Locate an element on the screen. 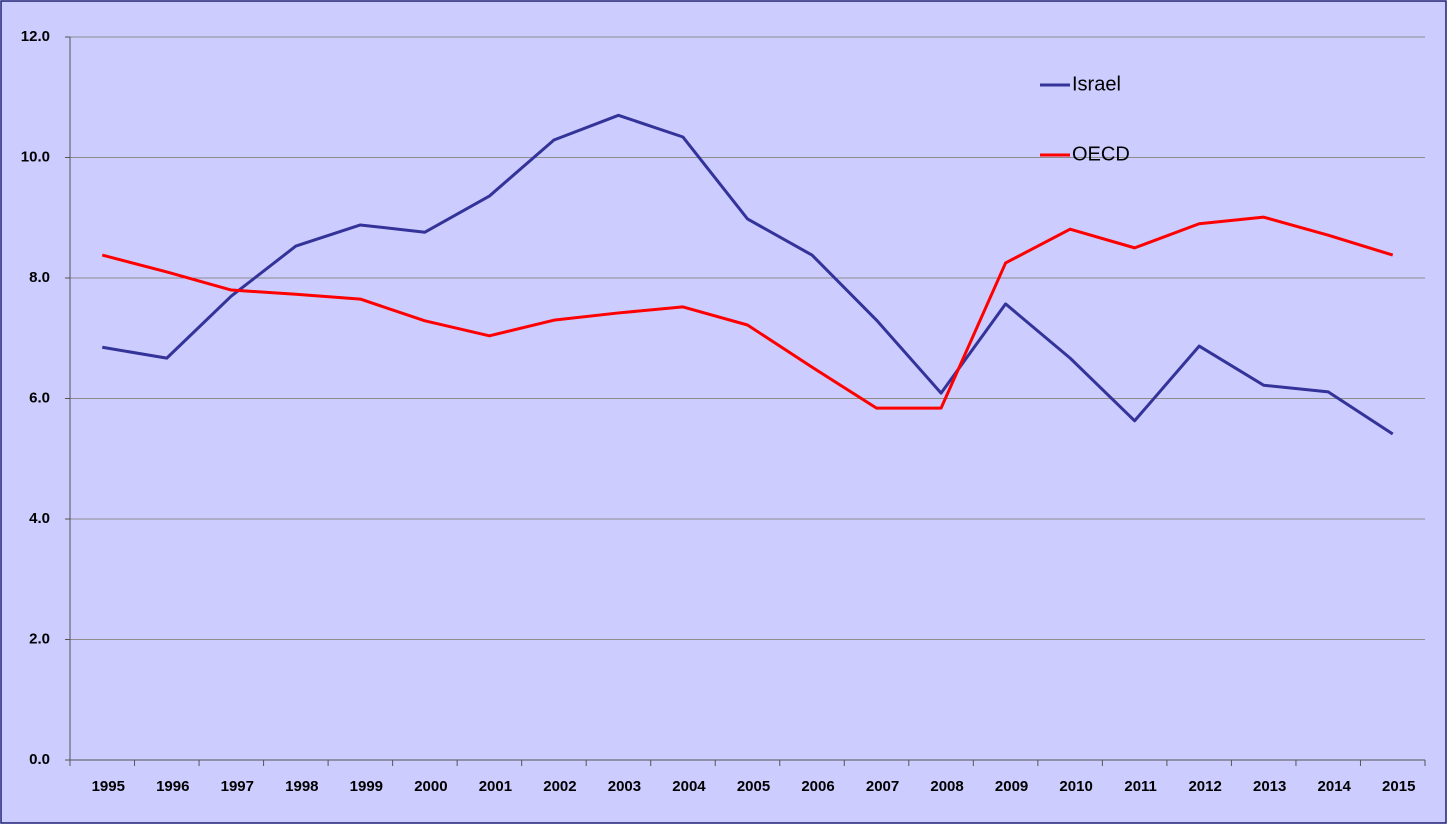 The image size is (1449, 825). x-tick-label: 2011 is located at coordinates (1140, 786).